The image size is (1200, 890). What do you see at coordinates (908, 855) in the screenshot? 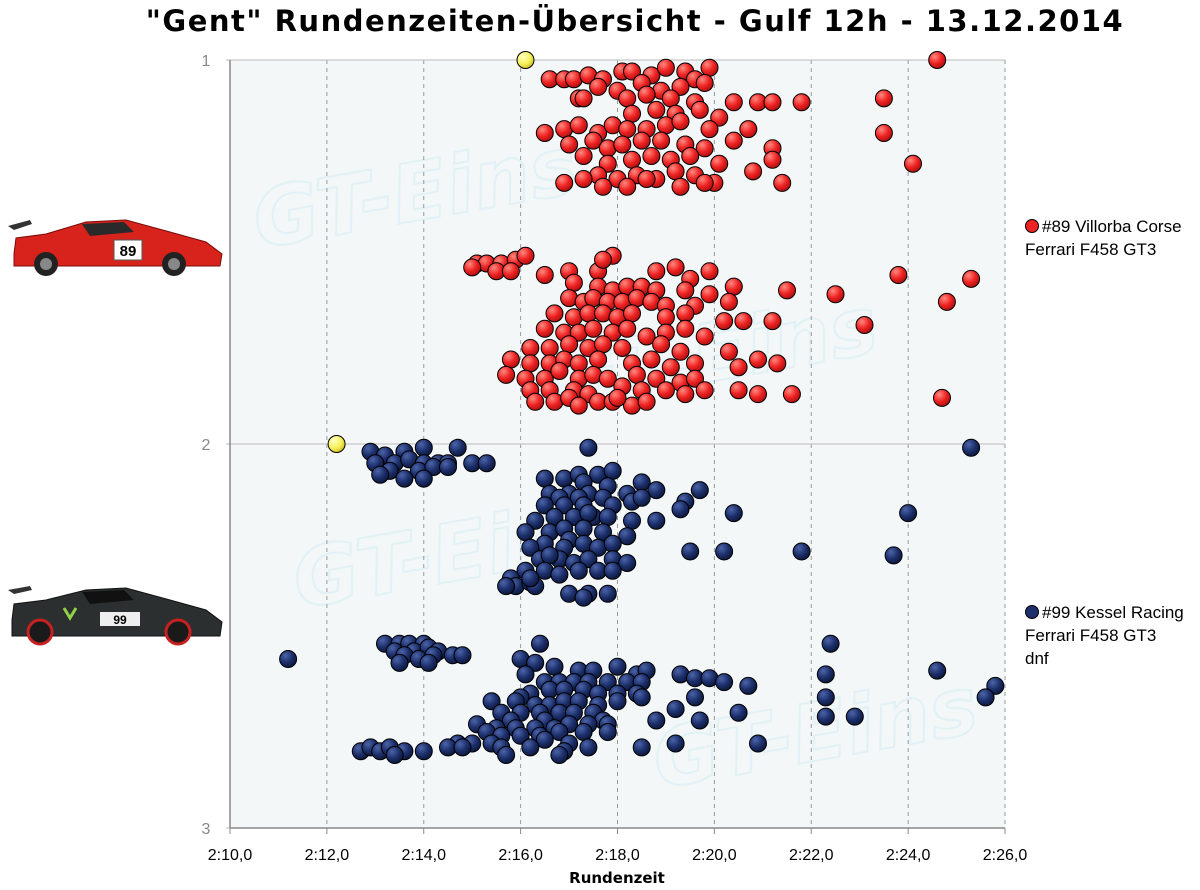
I see `x-tick-label: 2:24,0` at bounding box center [908, 855].